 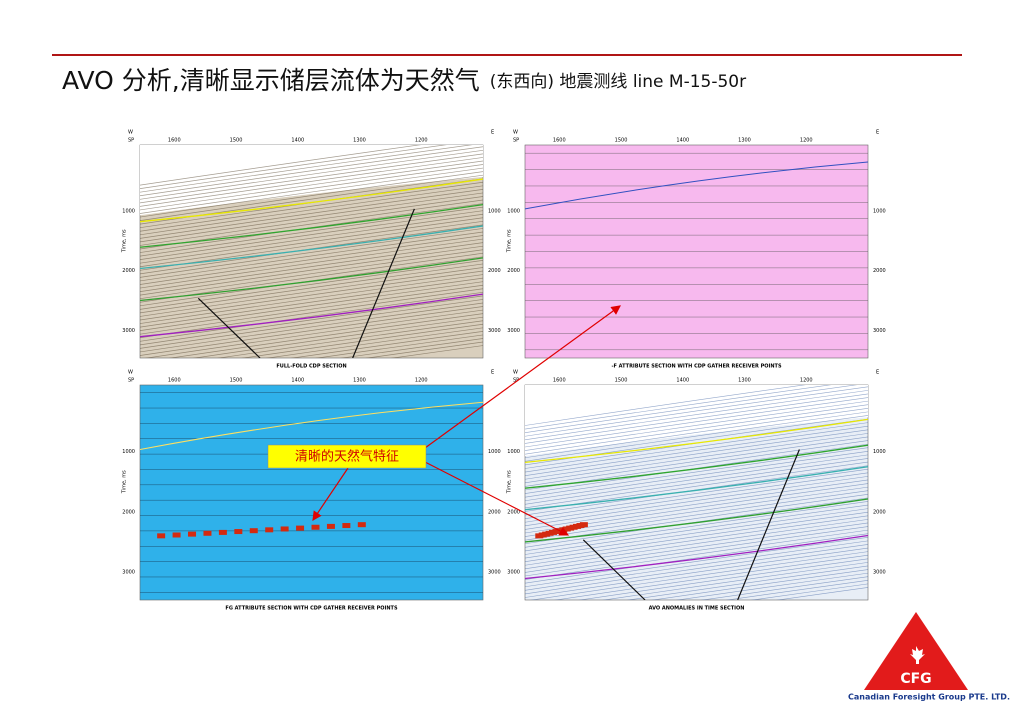 What do you see at coordinates (130, 133) in the screenshot?
I see `west-label: W` at bounding box center [130, 133].